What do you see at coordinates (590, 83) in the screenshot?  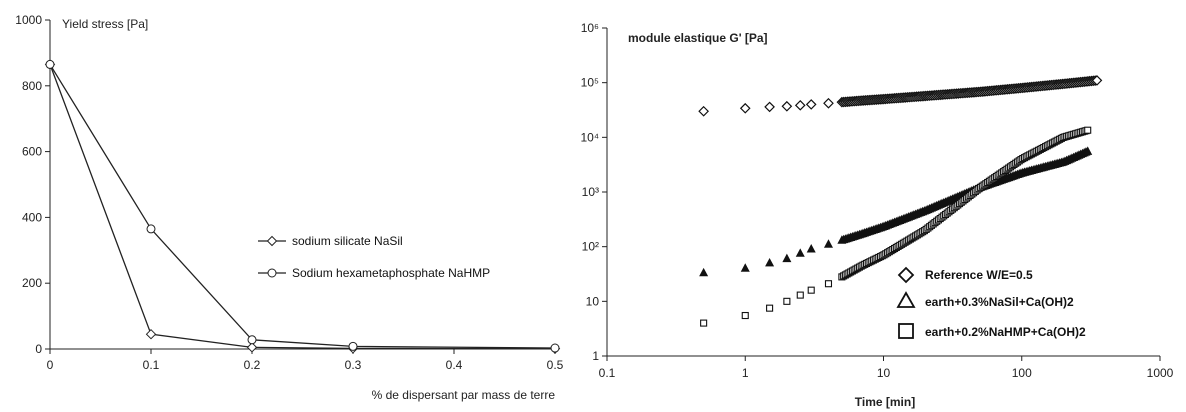 I see `y-tick-label: 10⁵` at bounding box center [590, 83].